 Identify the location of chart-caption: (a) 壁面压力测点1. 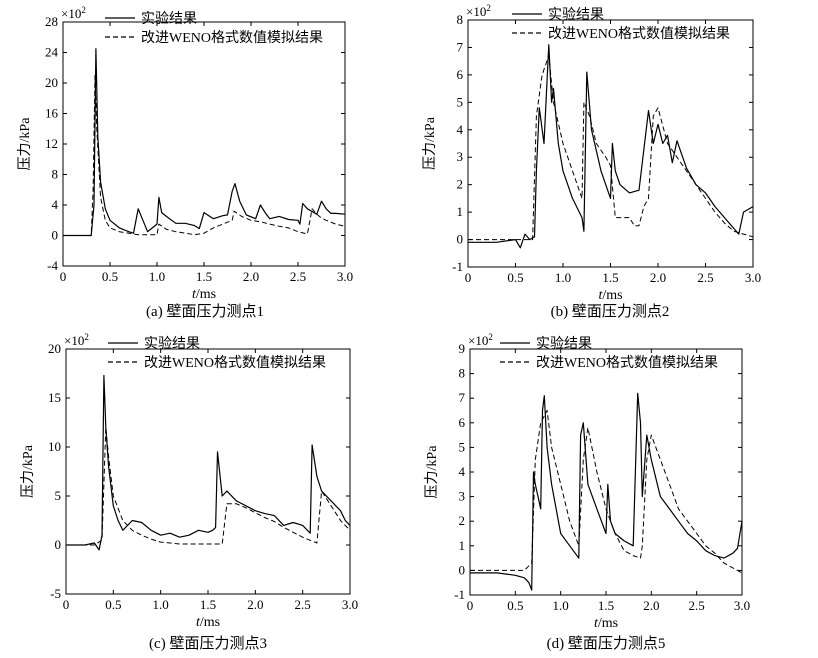
(205, 311).